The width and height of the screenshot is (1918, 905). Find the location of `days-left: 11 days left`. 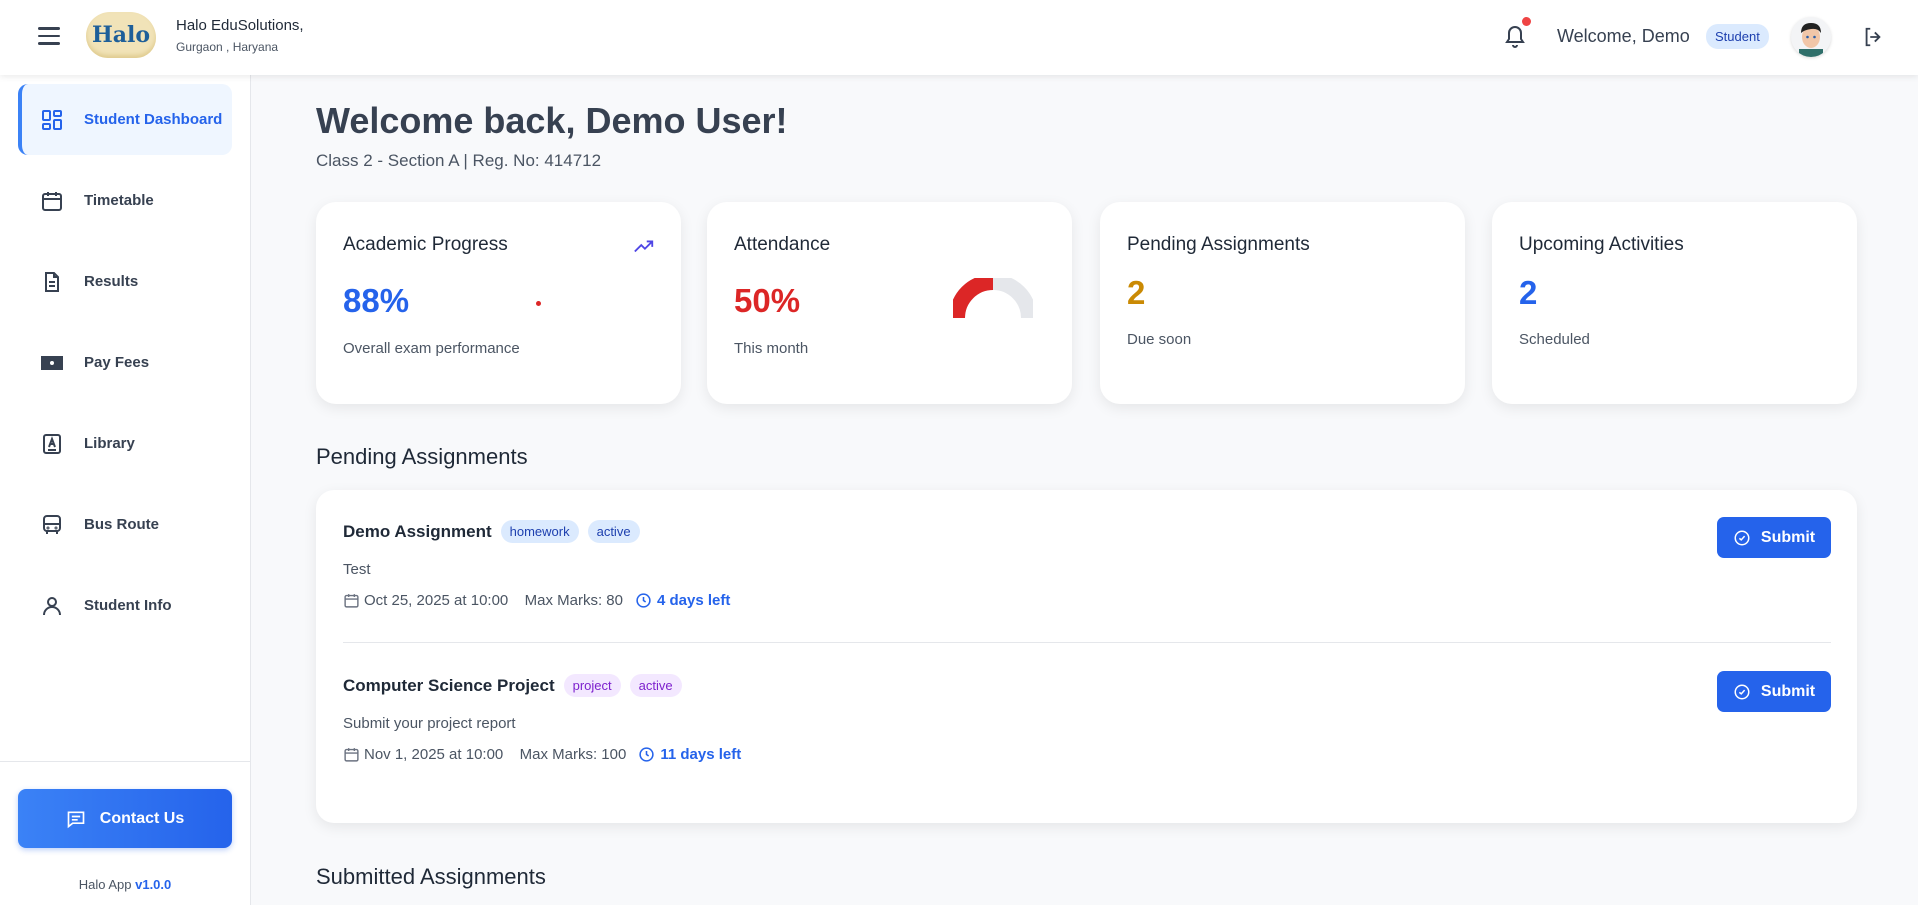

days-left: 11 days left is located at coordinates (701, 754).